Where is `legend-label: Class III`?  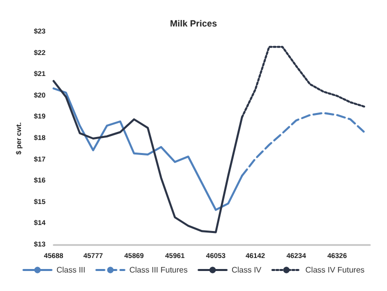
legend-label: Class III is located at coordinates (71, 270).